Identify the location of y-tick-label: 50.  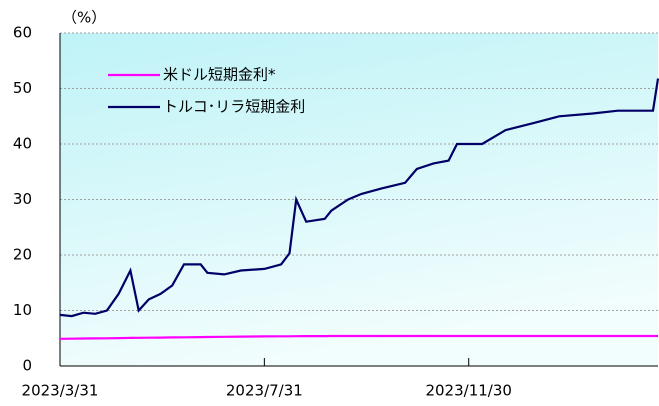
(22, 88).